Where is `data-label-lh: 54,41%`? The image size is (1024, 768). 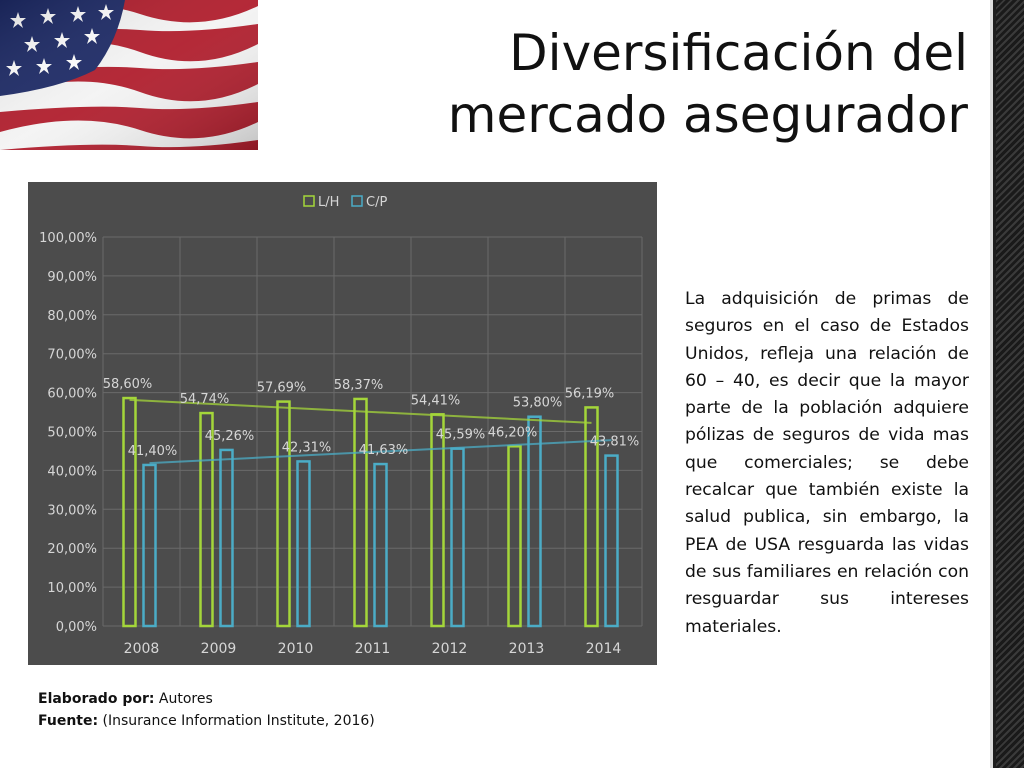 data-label-lh: 54,41% is located at coordinates (436, 400).